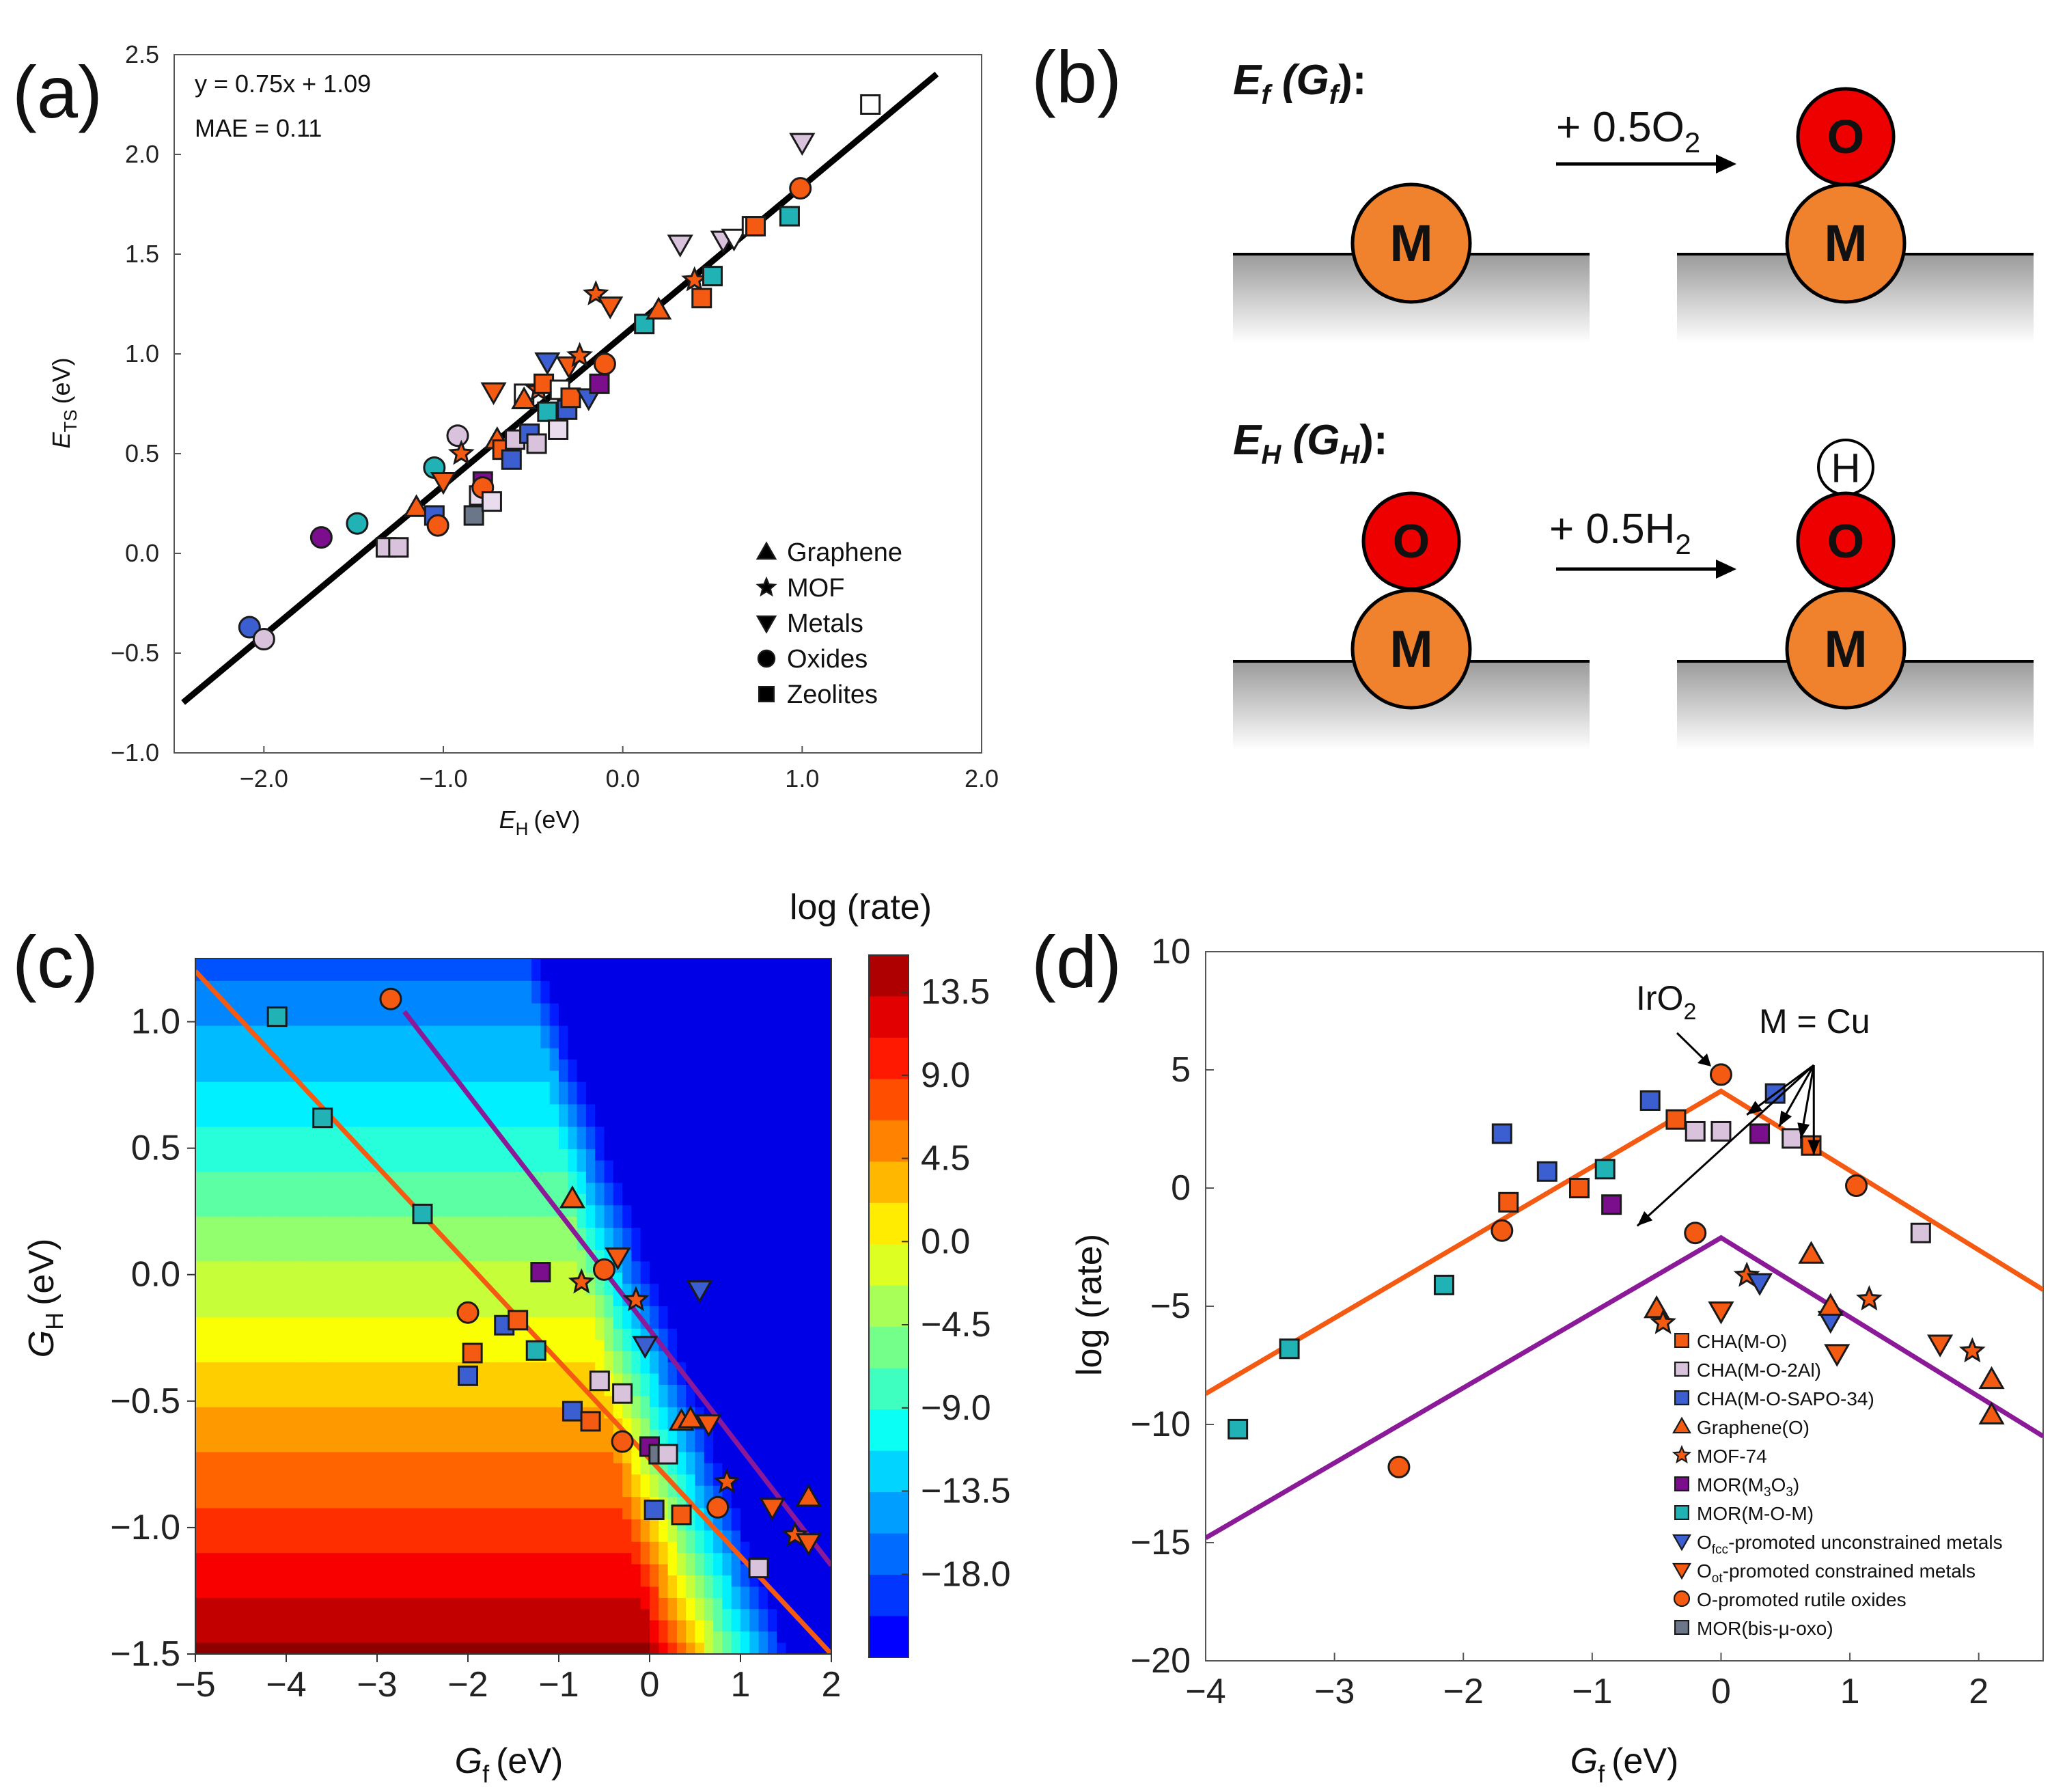 The width and height of the screenshot is (2065, 1792). I want to click on panel-a-xlabel-unit: (eV), so click(556, 819).